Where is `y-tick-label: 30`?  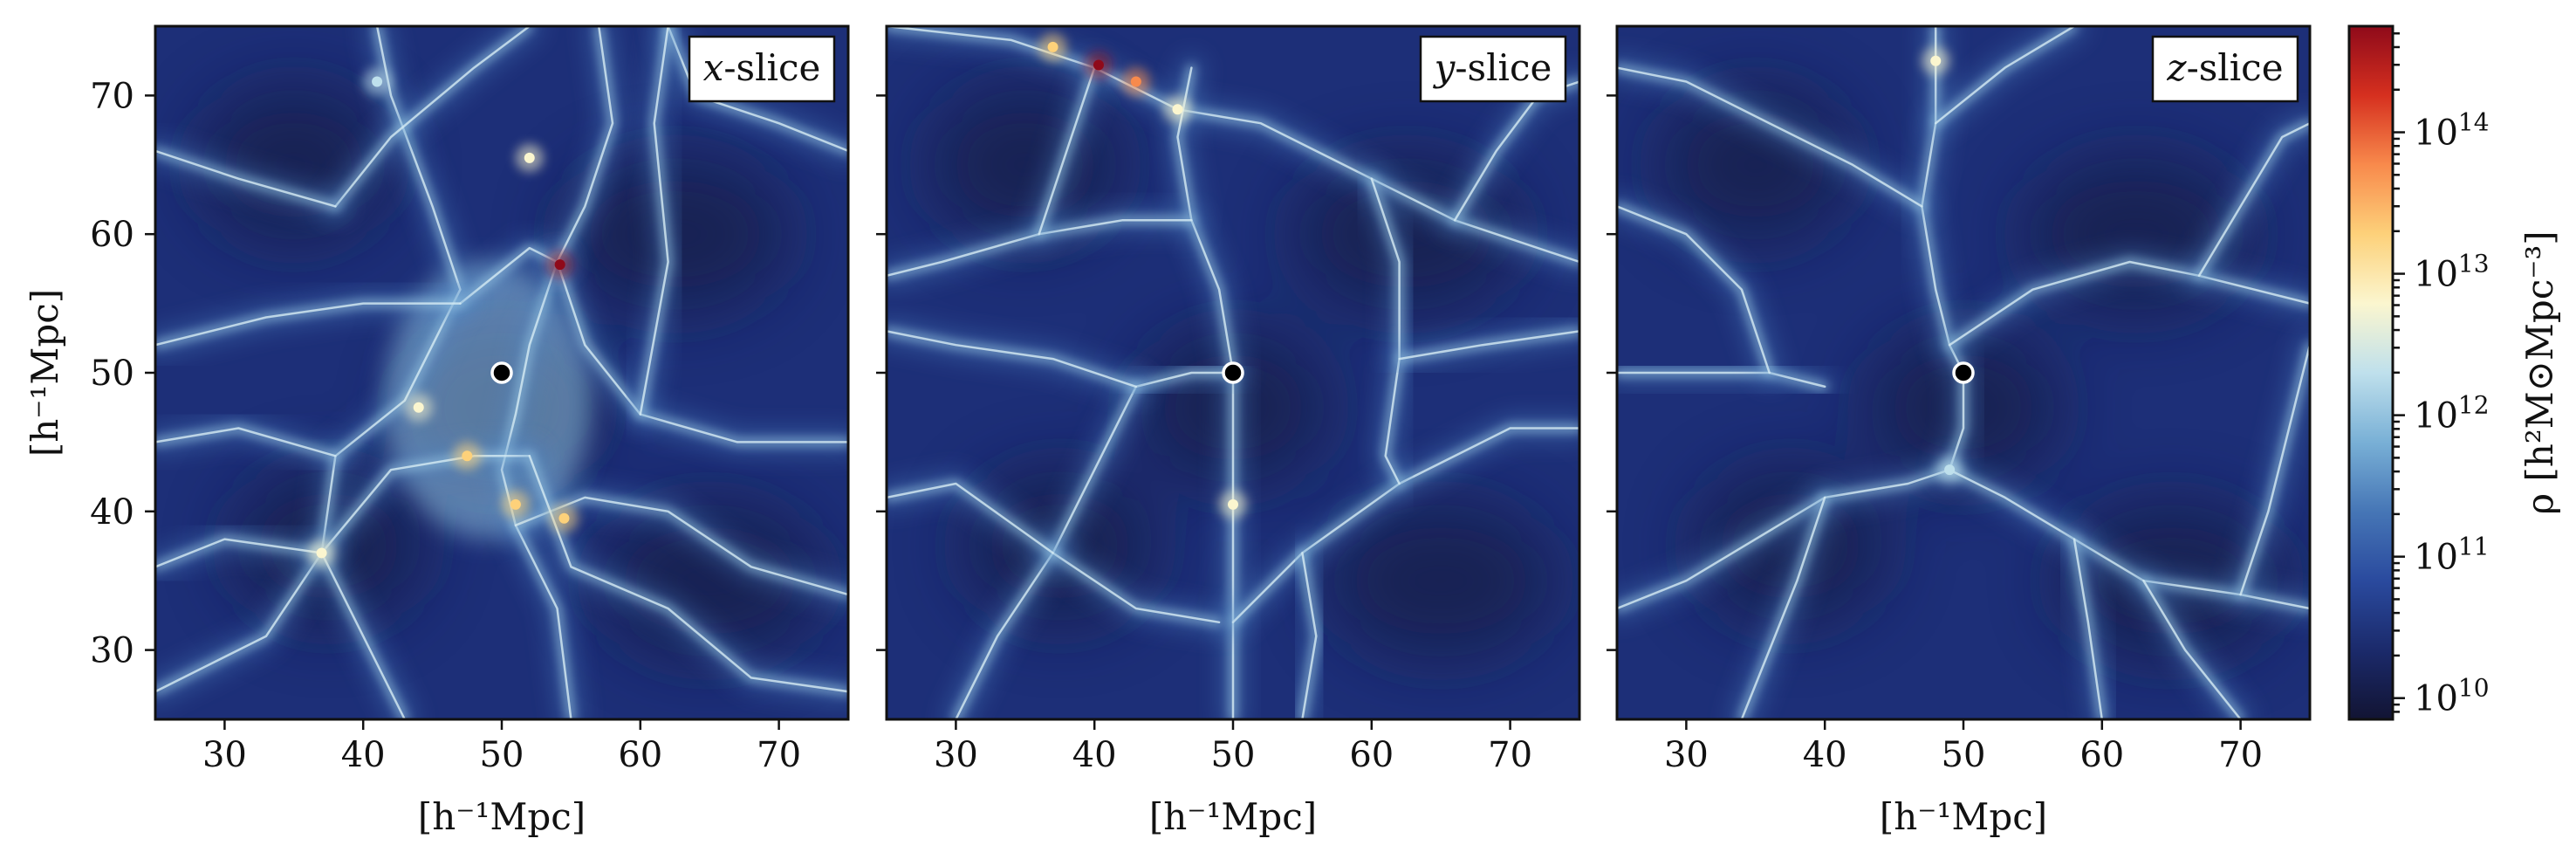
y-tick-label: 30 is located at coordinates (112, 651).